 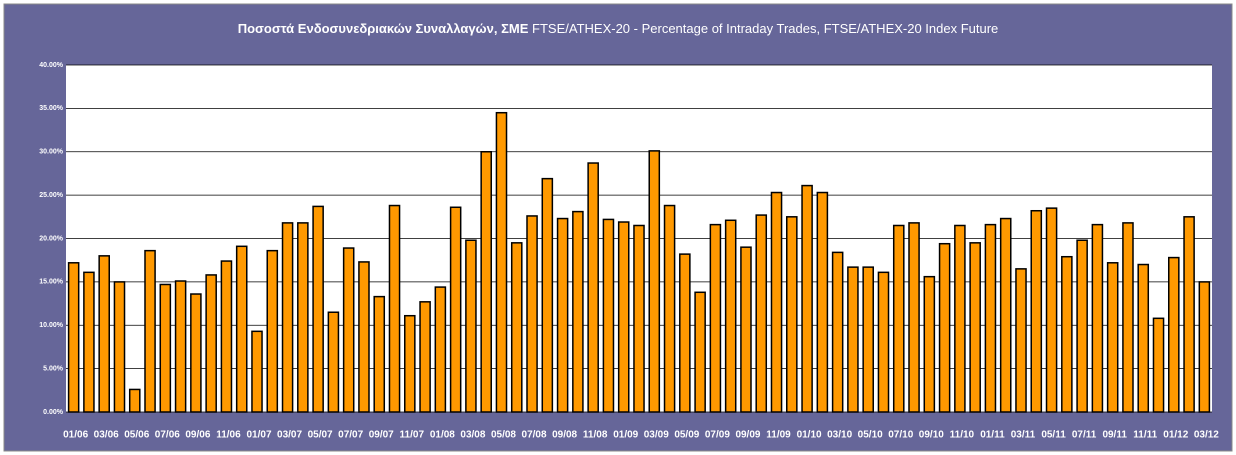 I want to click on y-tick-label: 5.00%, so click(x=53, y=368).